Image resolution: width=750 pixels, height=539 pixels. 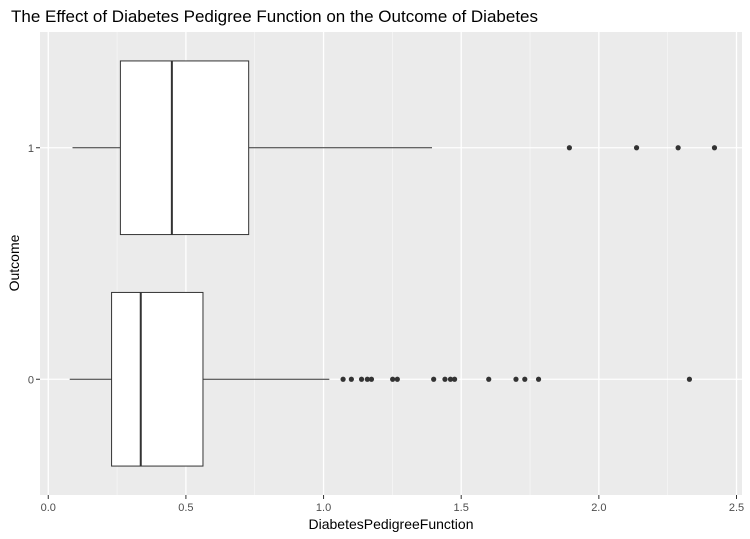 I want to click on x-tick-label: 1.5, so click(x=461, y=508).